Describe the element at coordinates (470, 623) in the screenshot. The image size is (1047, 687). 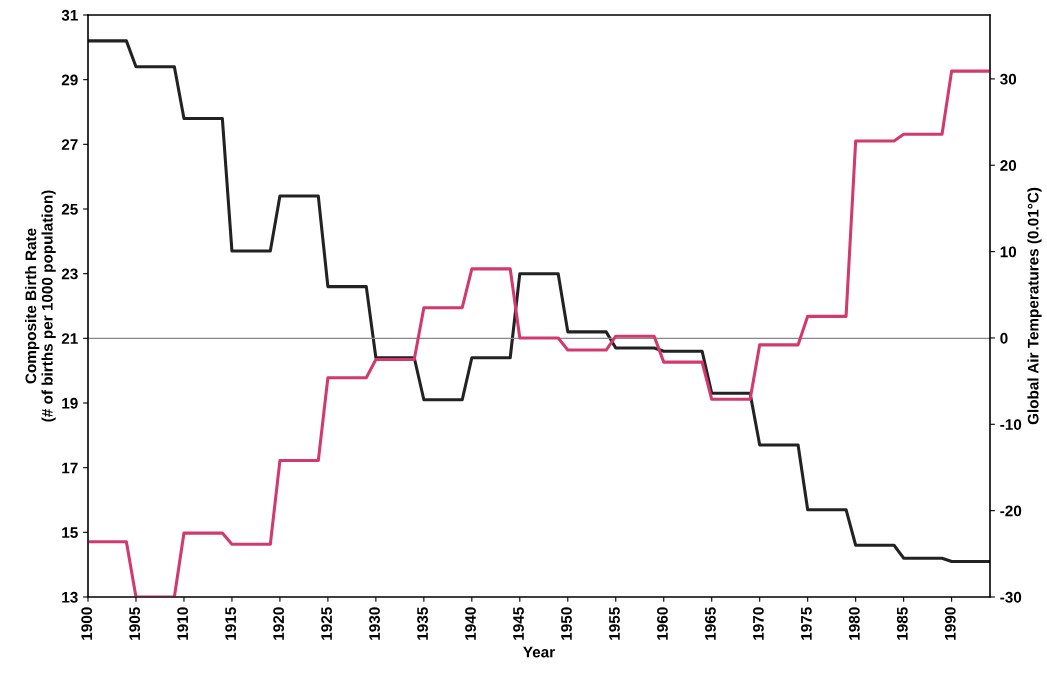
I see `x-tick-label: 1940` at that location.